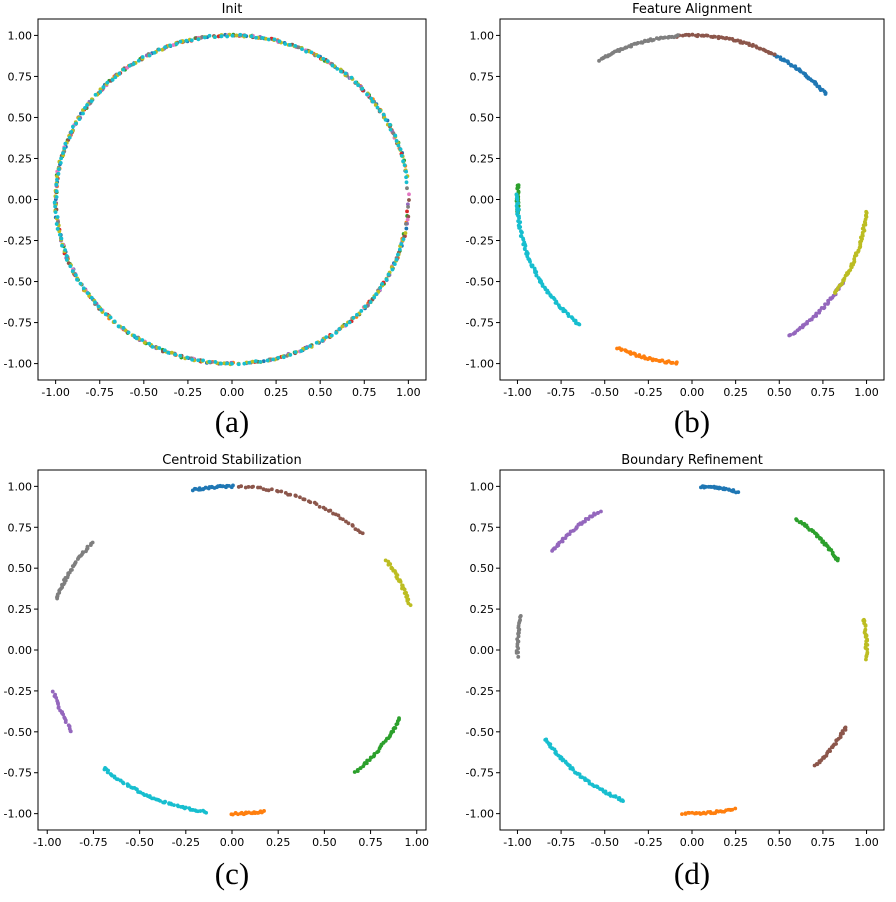 The width and height of the screenshot is (896, 902). What do you see at coordinates (480, 814) in the screenshot?
I see `y-tick-label: -1.00` at bounding box center [480, 814].